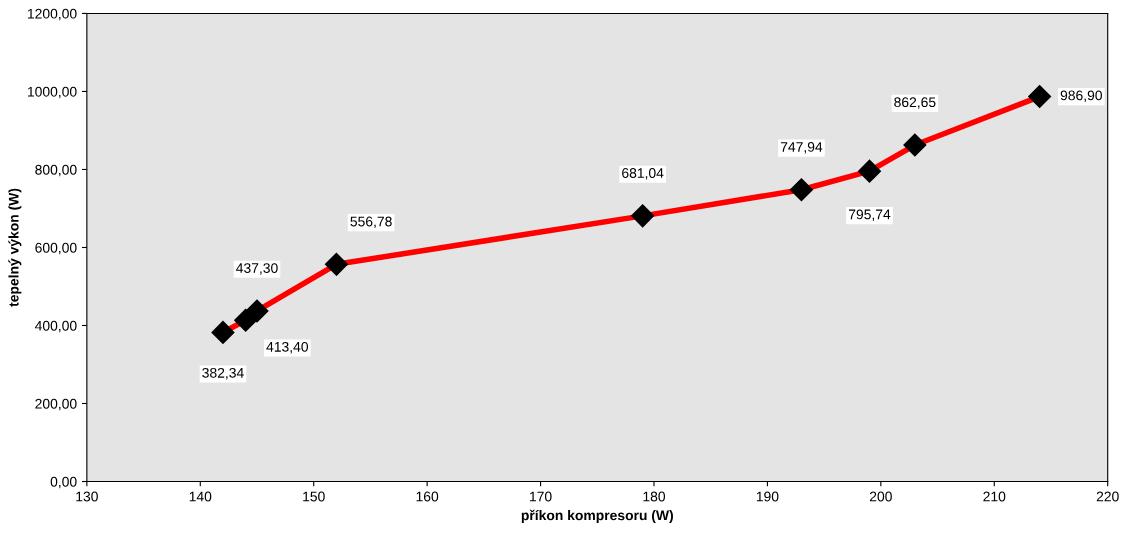 This screenshot has width=1128, height=538. What do you see at coordinates (654, 496) in the screenshot?
I see `x-tick-label: 180` at bounding box center [654, 496].